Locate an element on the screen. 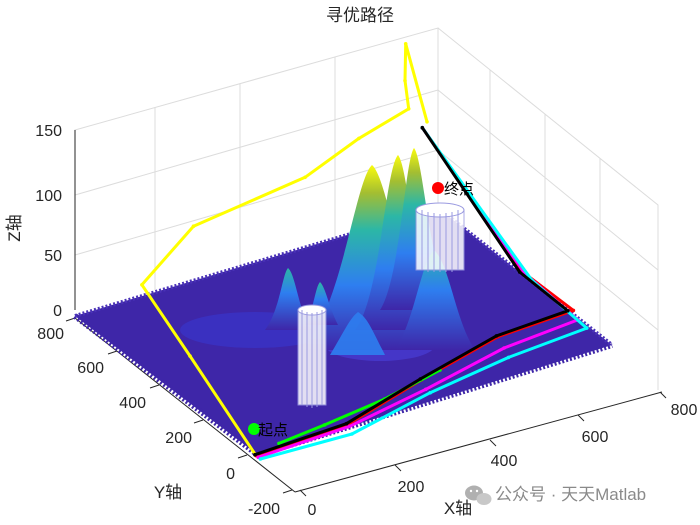 Image resolution: width=700 pixels, height=525 pixels. grid-z-100-left is located at coordinates (256, 142).